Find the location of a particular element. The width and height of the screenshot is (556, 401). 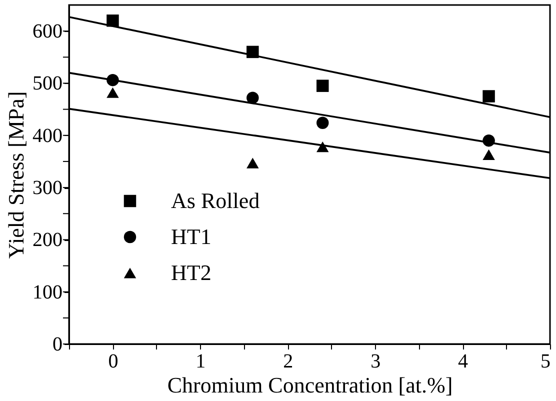

x-tick-label: 1 is located at coordinates (201, 361).